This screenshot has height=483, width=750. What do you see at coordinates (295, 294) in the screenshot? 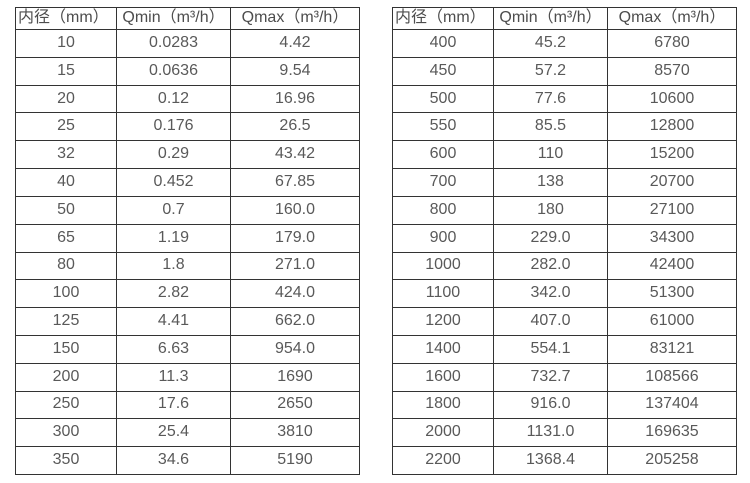
I see `table-cell: 424.0` at bounding box center [295, 294].